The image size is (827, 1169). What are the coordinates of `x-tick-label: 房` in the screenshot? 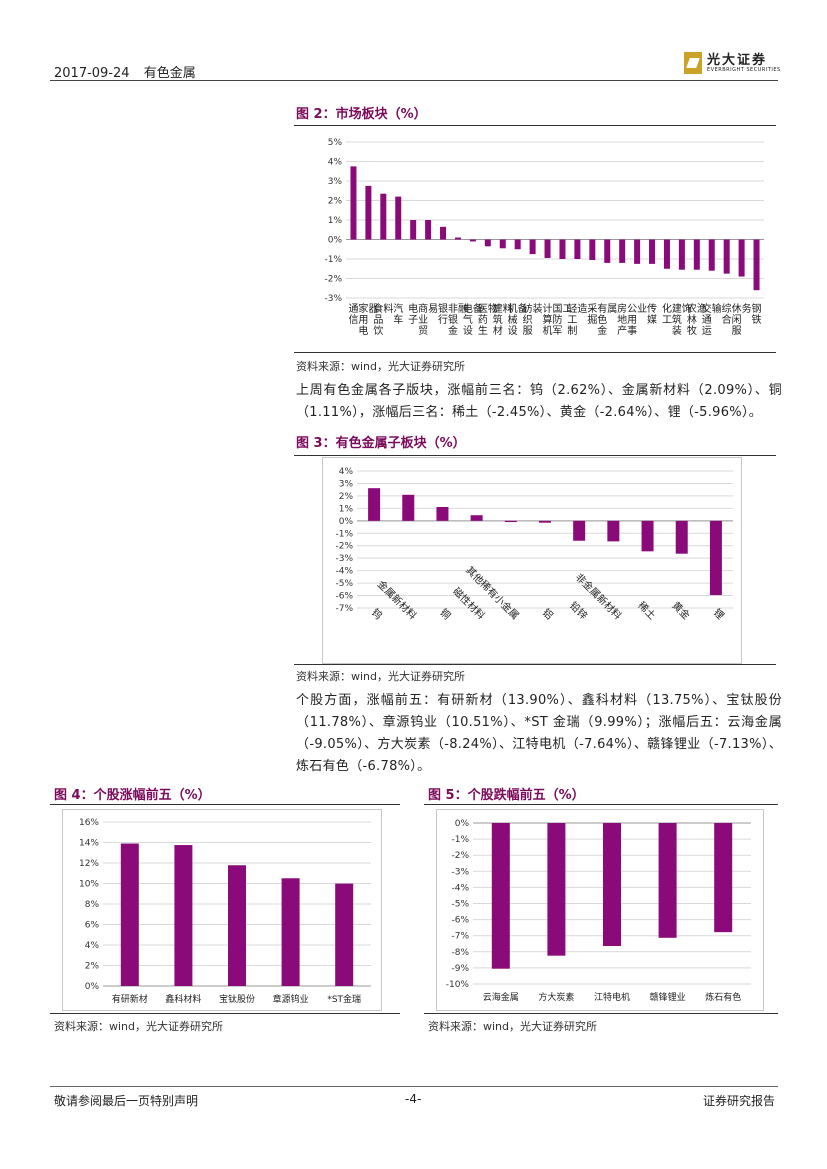 It's located at (622, 308).